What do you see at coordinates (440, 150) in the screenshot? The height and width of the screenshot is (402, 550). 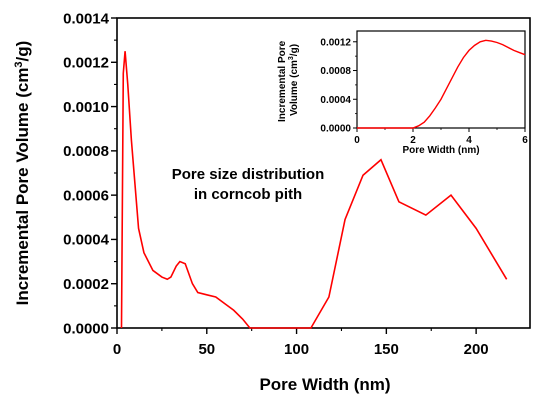 I see `inset-x-axis-title: Pore Width (nm)` at bounding box center [440, 150].